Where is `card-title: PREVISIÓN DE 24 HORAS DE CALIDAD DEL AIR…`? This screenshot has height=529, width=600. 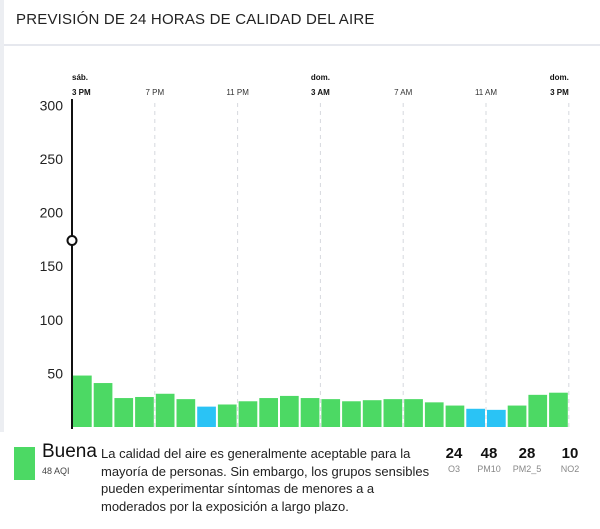
card-title: PREVISIÓN DE 24 HORAS DE CALIDAD DEL AIR… is located at coordinates (195, 19).